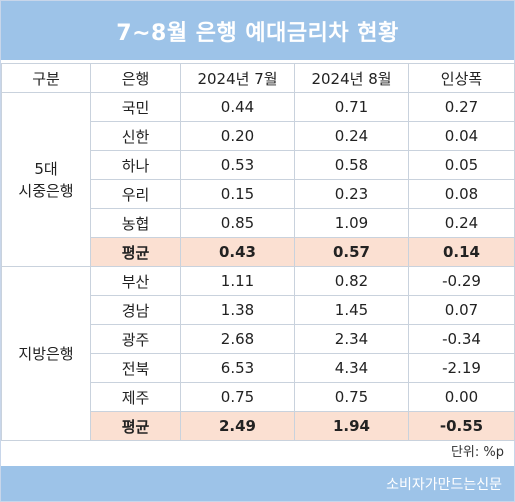 The width and height of the screenshot is (515, 502). Describe the element at coordinates (461, 107) in the screenshot. I see `rate-diff: 0.27` at that location.